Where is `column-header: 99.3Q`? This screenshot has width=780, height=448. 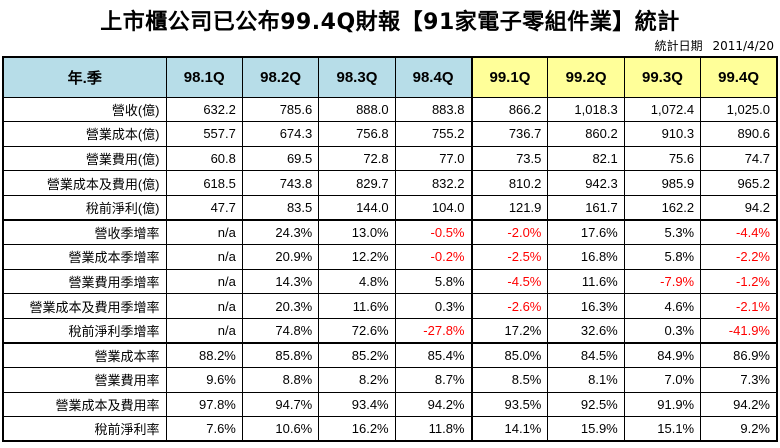
column-header: 99.3Q is located at coordinates (662, 77).